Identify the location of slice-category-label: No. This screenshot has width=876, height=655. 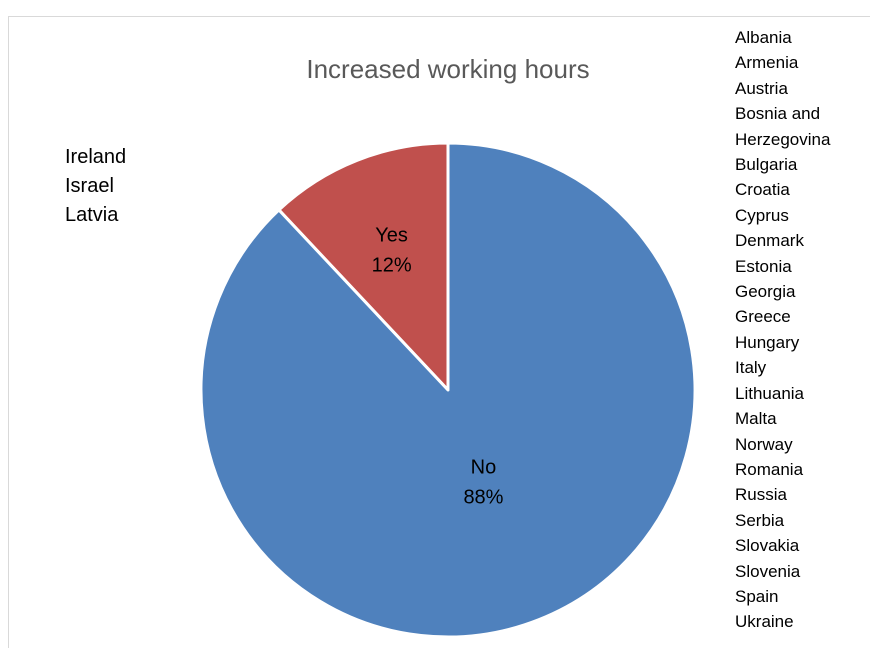
(484, 468).